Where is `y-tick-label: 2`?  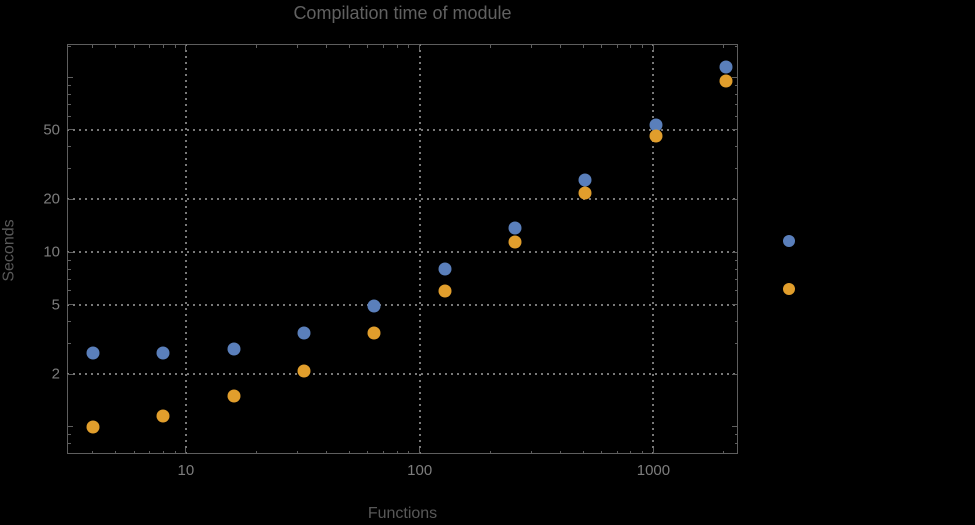 y-tick-label: 2 is located at coordinates (55, 374).